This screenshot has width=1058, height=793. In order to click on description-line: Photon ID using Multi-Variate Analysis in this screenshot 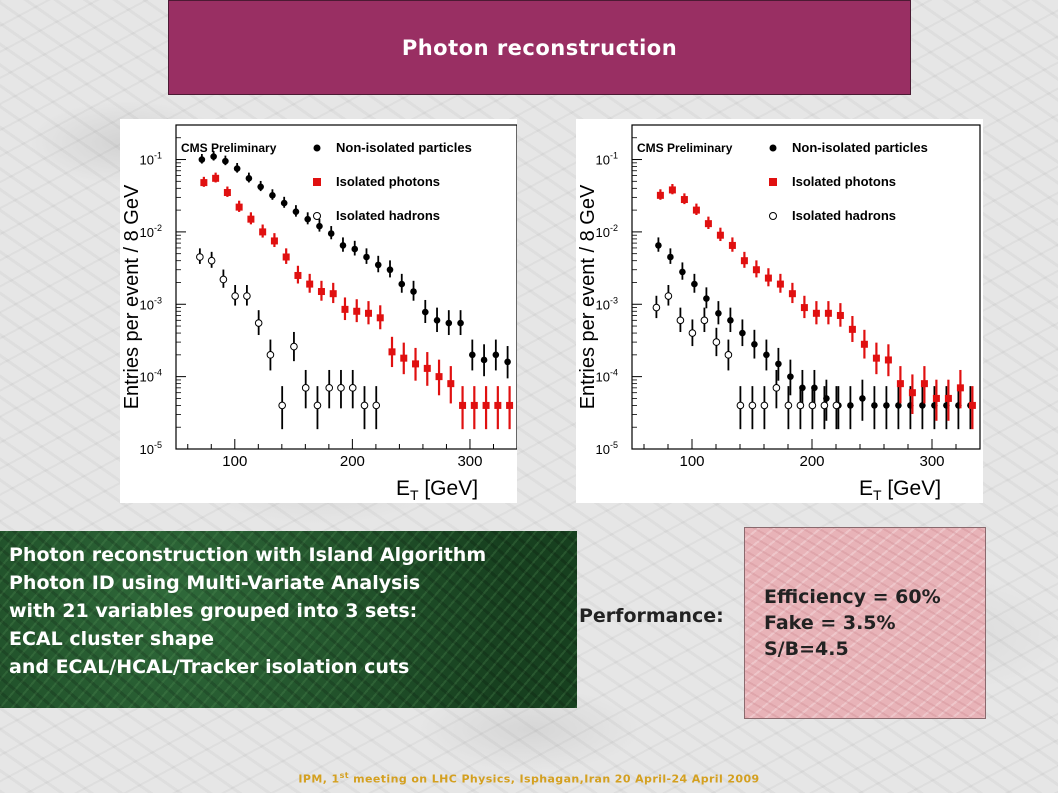, I will do `click(215, 583)`.